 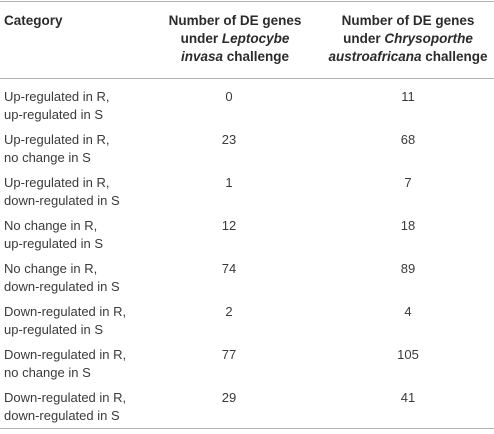 I want to click on row-leptocybe-value: 77, so click(x=229, y=354).